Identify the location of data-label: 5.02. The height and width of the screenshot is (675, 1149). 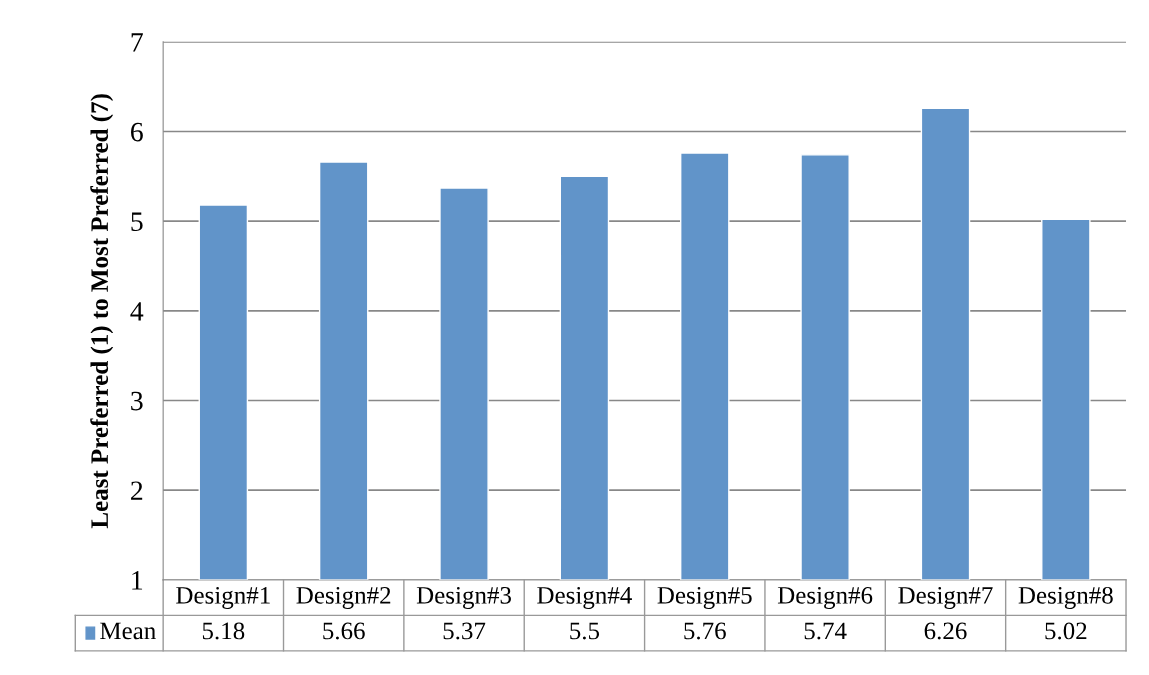
(1066, 631).